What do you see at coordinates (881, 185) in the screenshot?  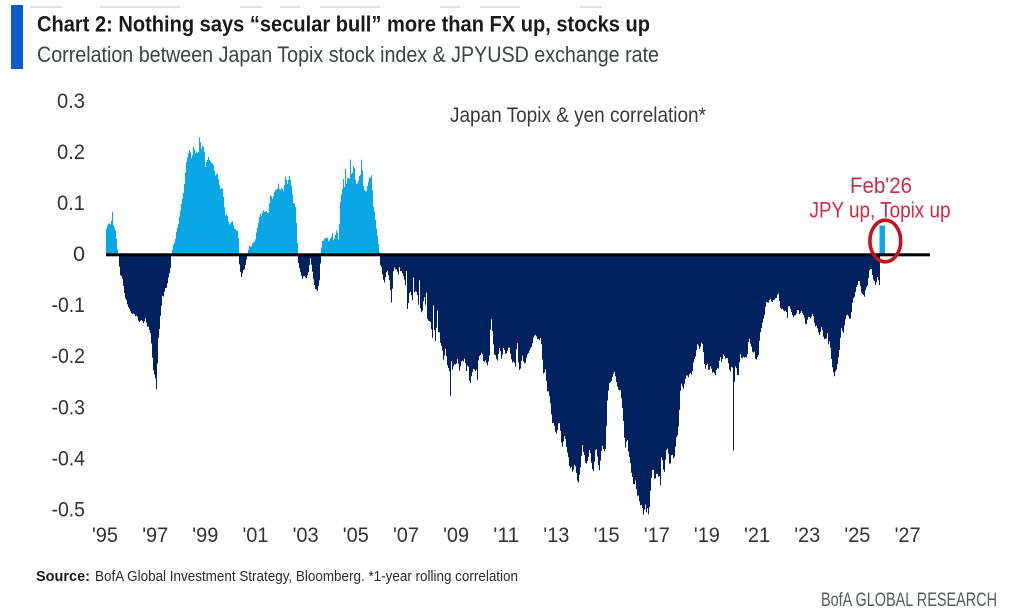 I see `svg-text: Feb'26` at bounding box center [881, 185].